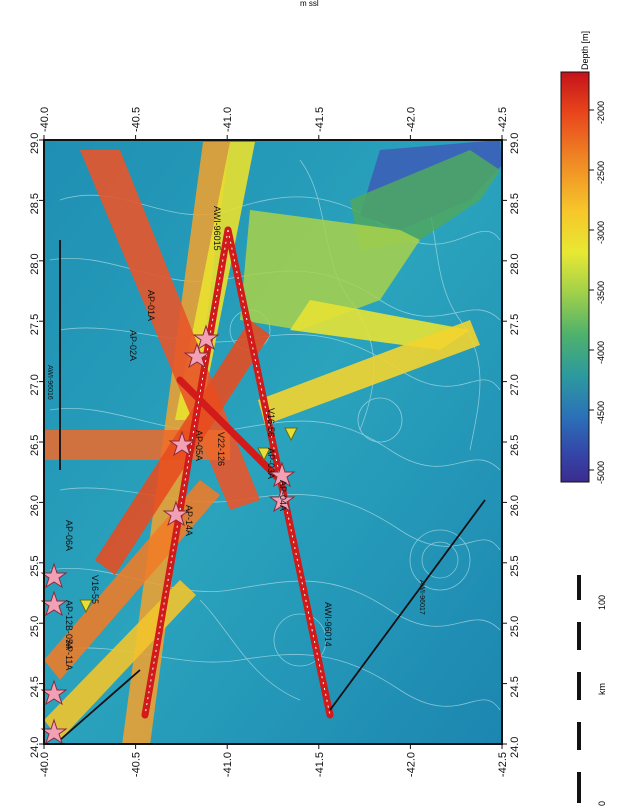 The image size is (618, 809). Describe the element at coordinates (151, 305) in the screenshot. I see `line-label: AP-01A` at that location.